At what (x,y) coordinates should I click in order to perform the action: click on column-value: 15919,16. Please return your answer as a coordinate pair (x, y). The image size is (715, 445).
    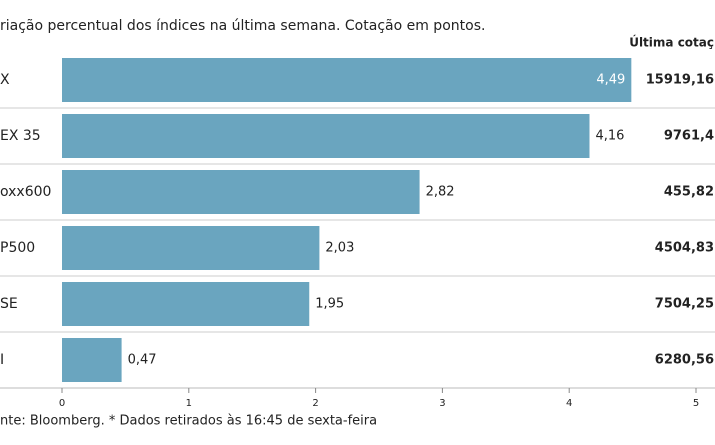
    Looking at the image, I should click on (680, 80).